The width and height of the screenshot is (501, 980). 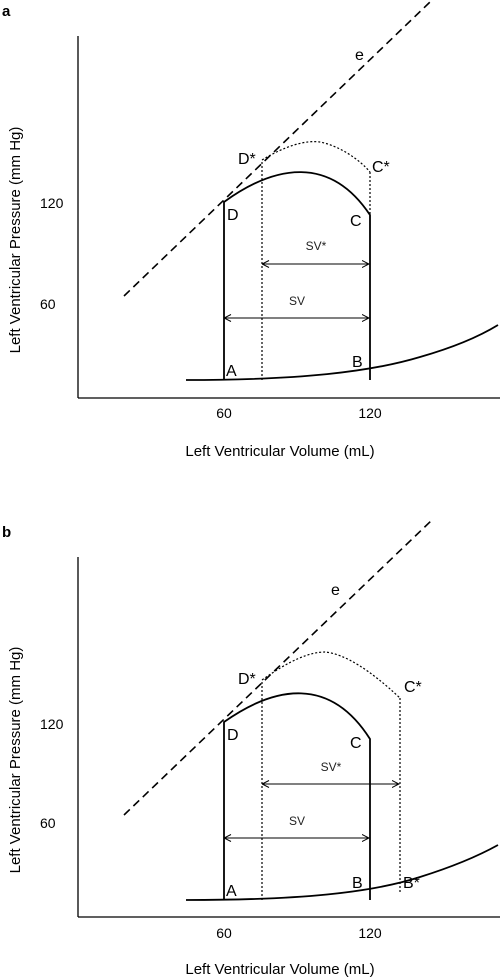 What do you see at coordinates (6, 532) in the screenshot?
I see `panel-b-letter: b` at bounding box center [6, 532].